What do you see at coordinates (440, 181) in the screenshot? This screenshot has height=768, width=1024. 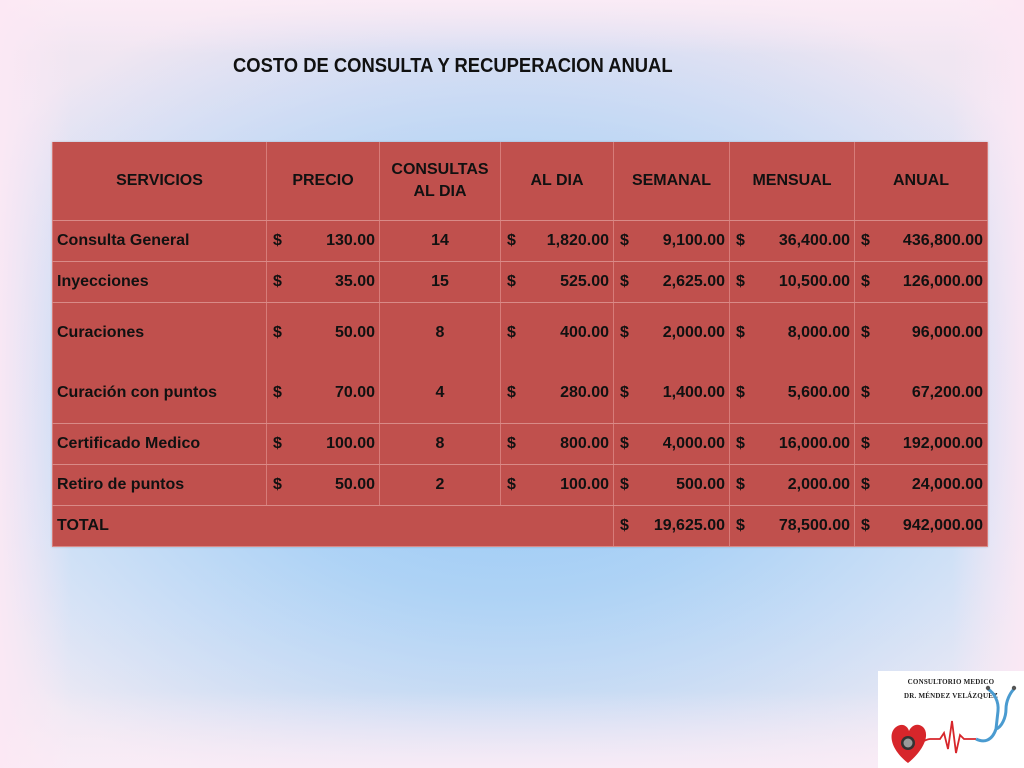 I see `header-consultas: CONSULTAS AL DIA` at bounding box center [440, 181].